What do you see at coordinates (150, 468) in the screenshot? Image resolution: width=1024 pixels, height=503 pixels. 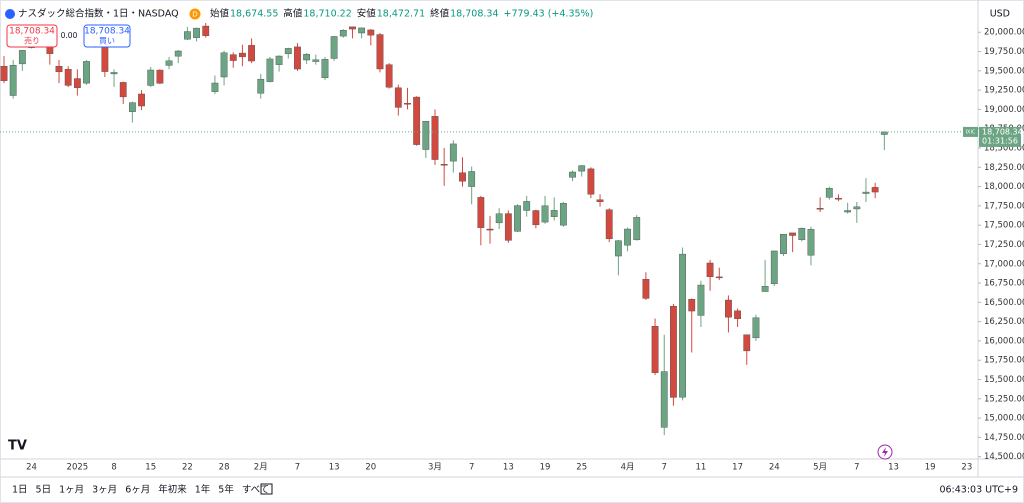 I see `x-tick-label: 15` at bounding box center [150, 468].